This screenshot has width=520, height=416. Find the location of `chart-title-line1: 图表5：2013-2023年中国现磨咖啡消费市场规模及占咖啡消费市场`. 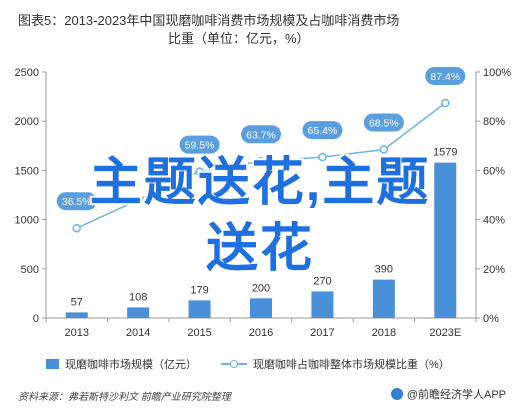

chart-title-line1: 图表5：2013-2023年中国现磨咖啡消费市场规模及占咖啡消费市场 is located at coordinates (209, 20).